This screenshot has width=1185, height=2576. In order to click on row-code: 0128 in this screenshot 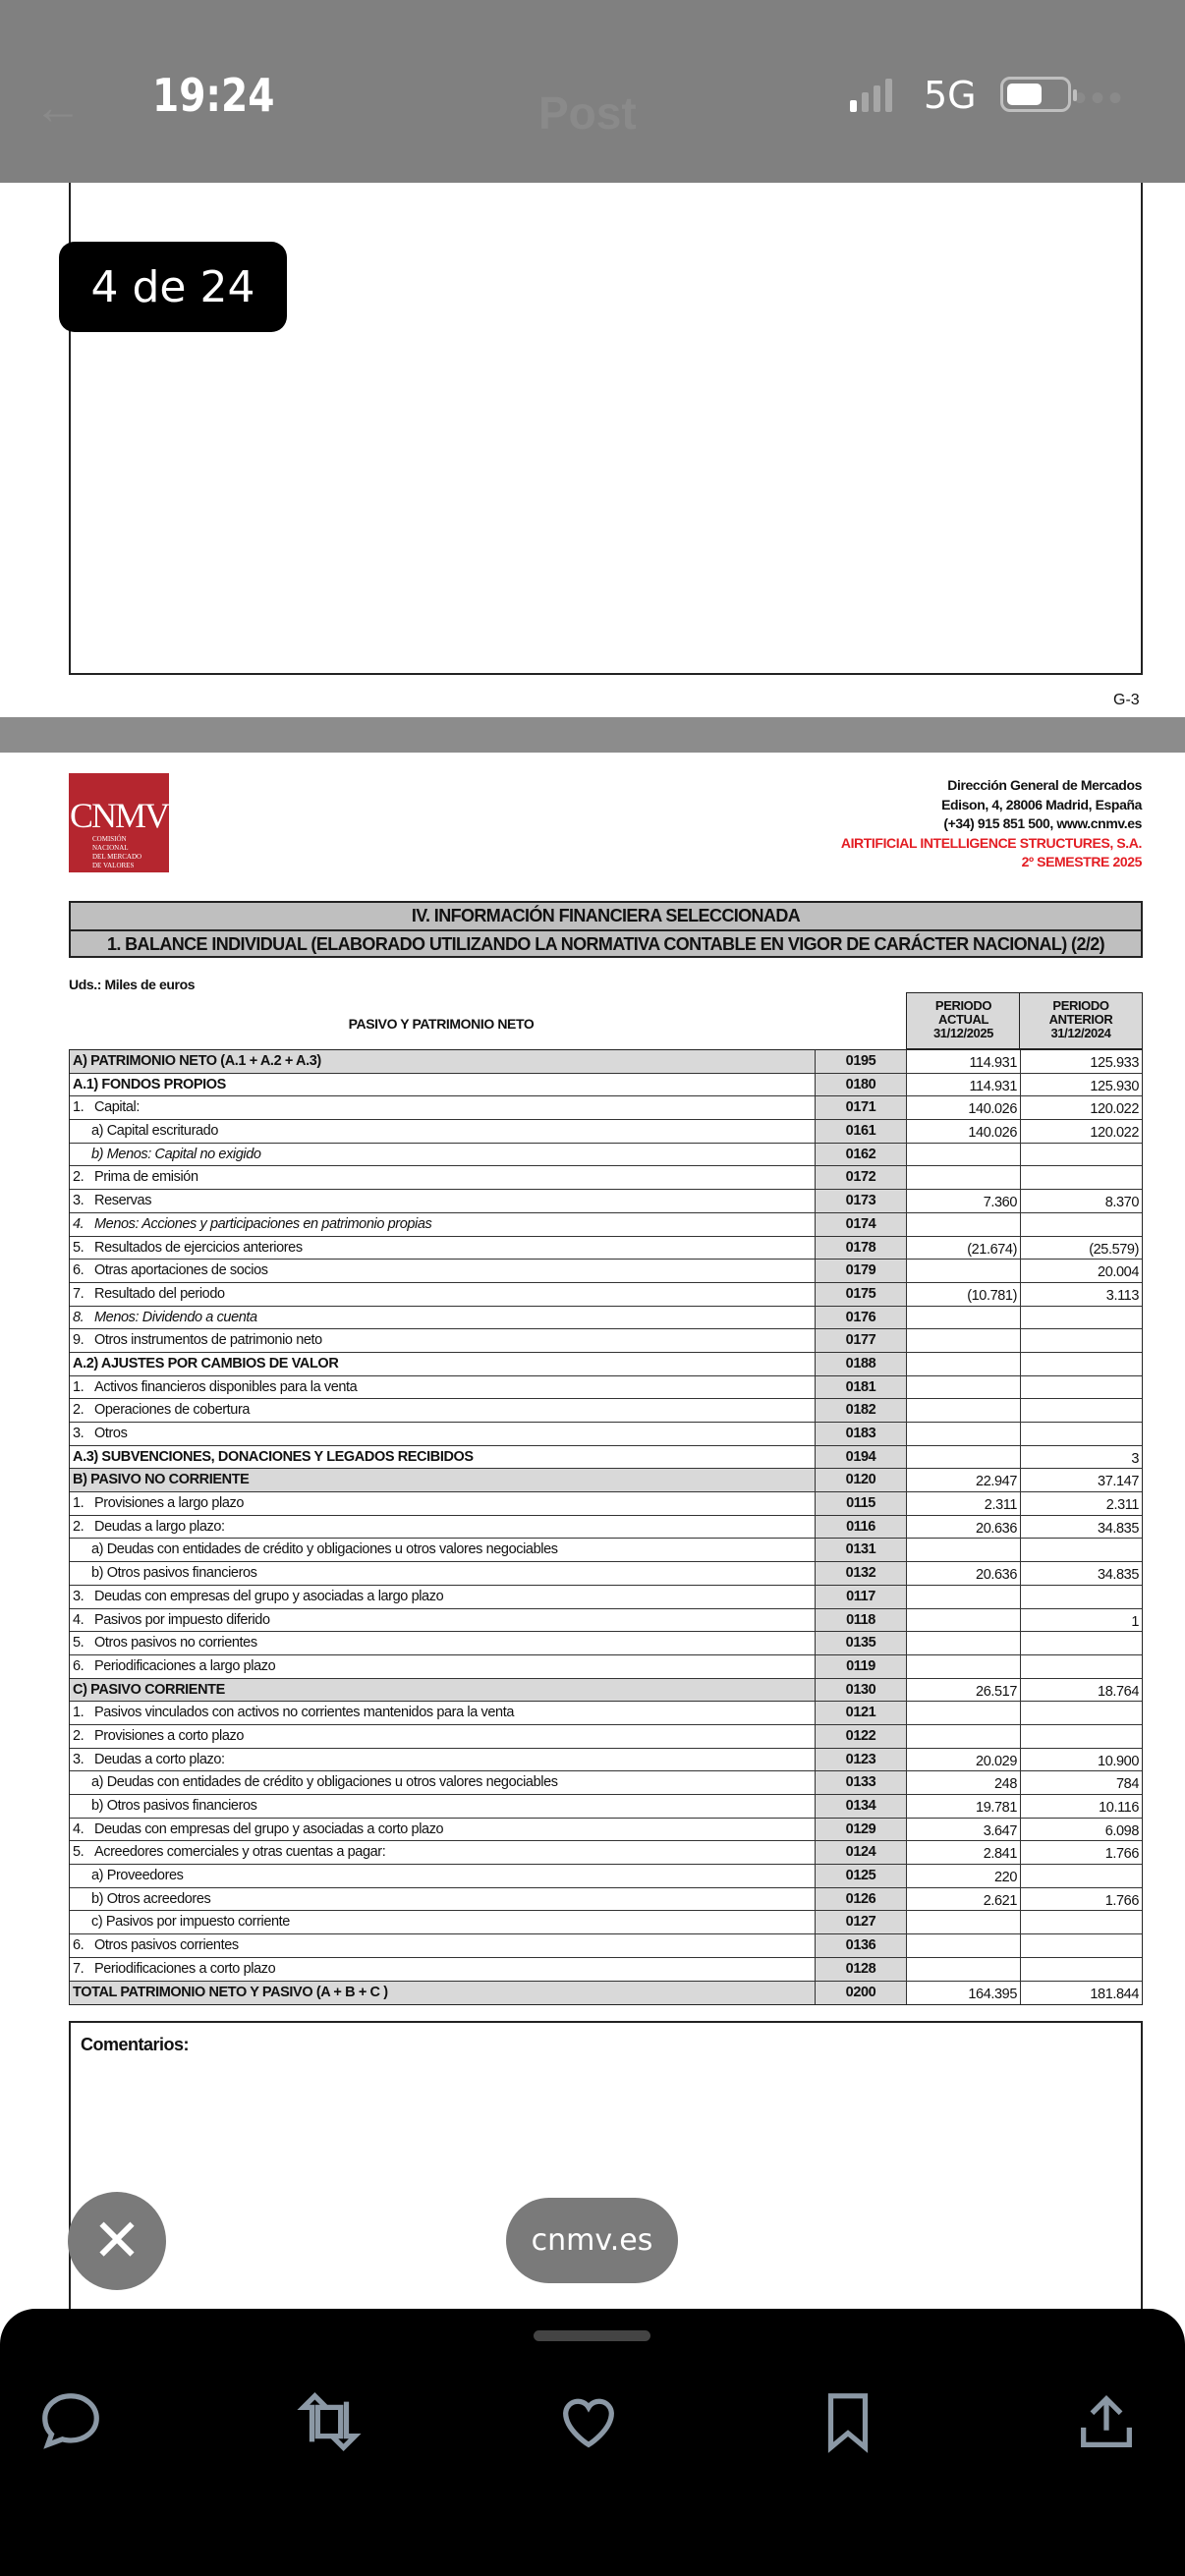, I will do `click(861, 1969)`.